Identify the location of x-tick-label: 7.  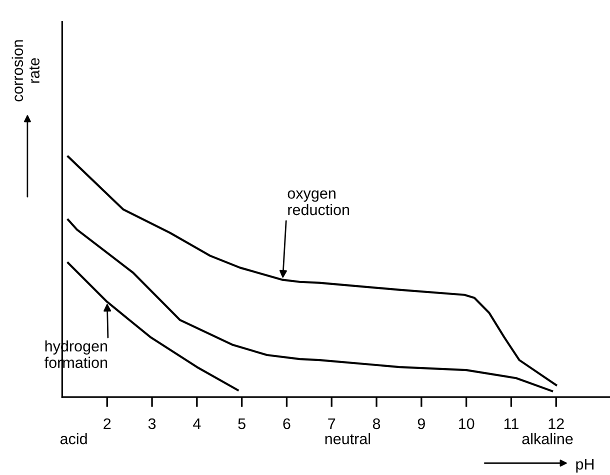
(332, 424).